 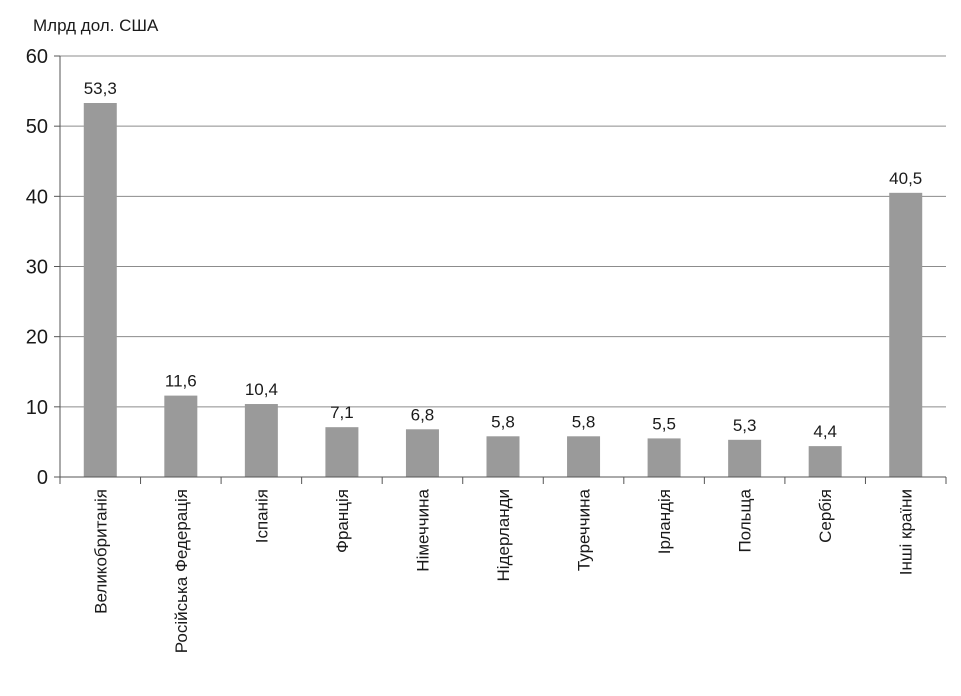 I want to click on y-tick-label: 60, so click(x=37, y=57).